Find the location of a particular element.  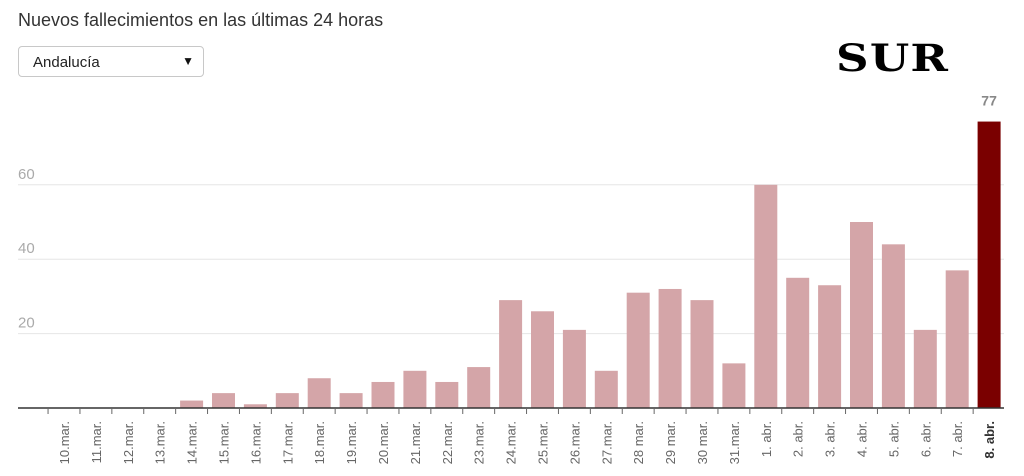

x-tick-label: 3. abr. is located at coordinates (830, 439).